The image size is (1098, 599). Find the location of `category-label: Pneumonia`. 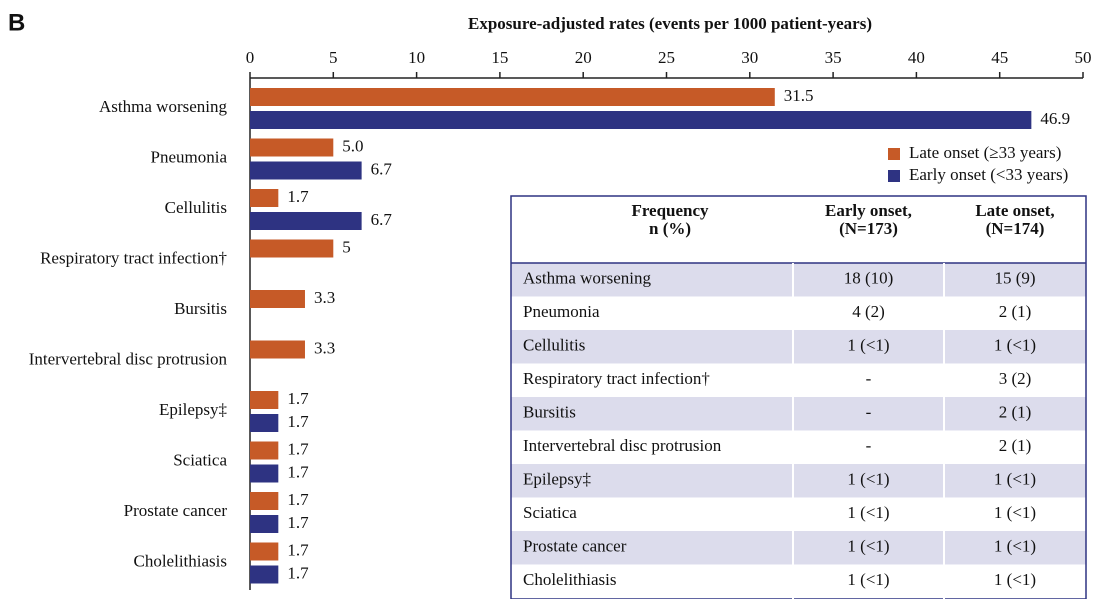

category-label: Pneumonia is located at coordinates (189, 156).